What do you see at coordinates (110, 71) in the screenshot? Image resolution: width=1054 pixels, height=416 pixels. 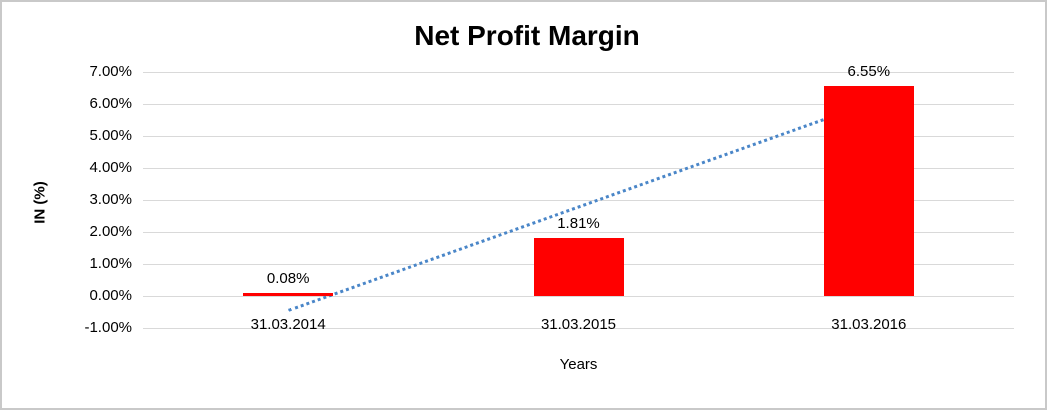 I see `y-tick-label: 7.00%` at bounding box center [110, 71].